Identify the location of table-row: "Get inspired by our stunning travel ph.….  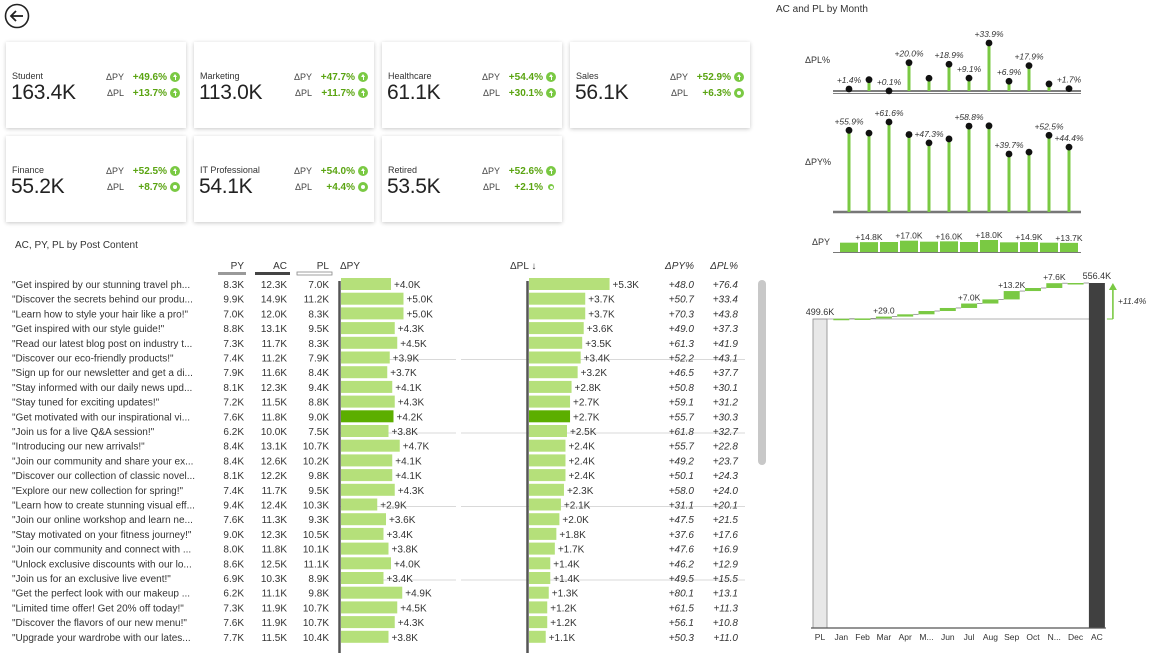
(375, 284).